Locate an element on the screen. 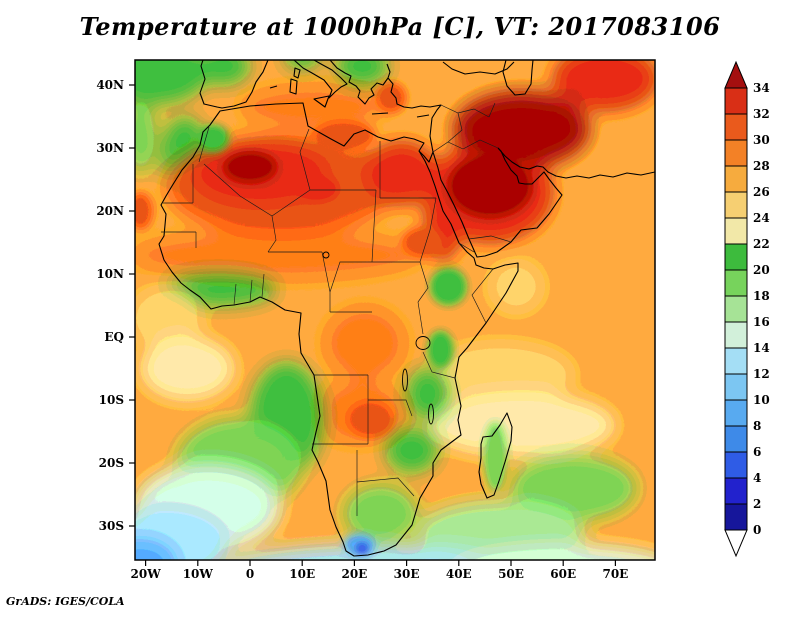 The image size is (800, 618). field-region-madagascar-green is located at coordinates (495, 457).